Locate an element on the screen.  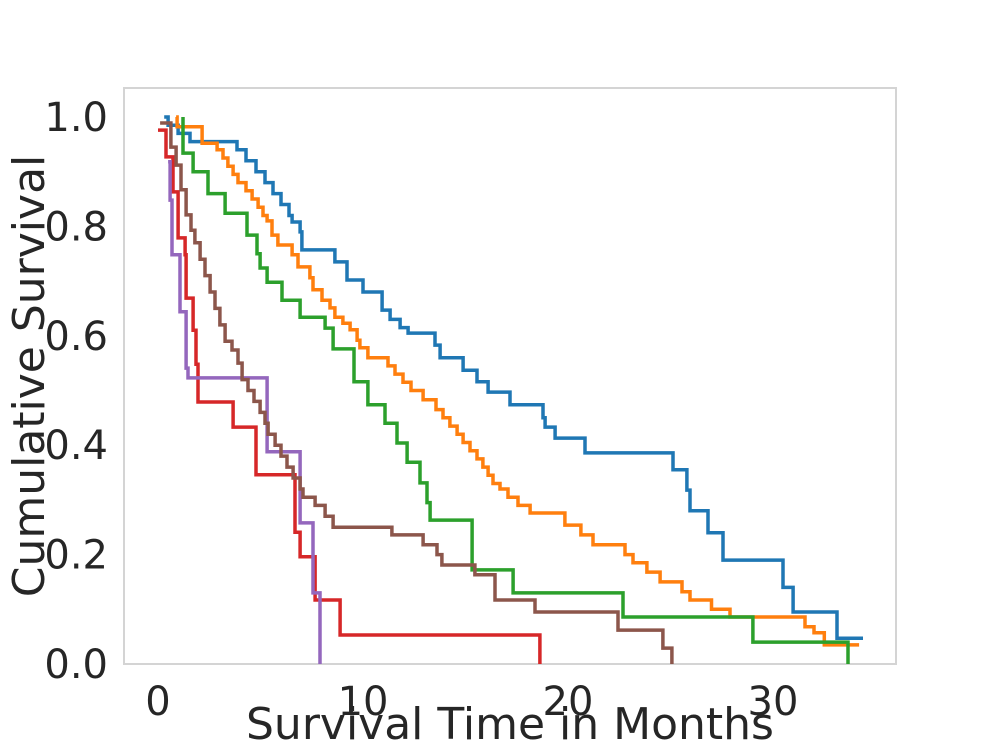
y-tick-label: 0.0 is located at coordinates (76, 665).